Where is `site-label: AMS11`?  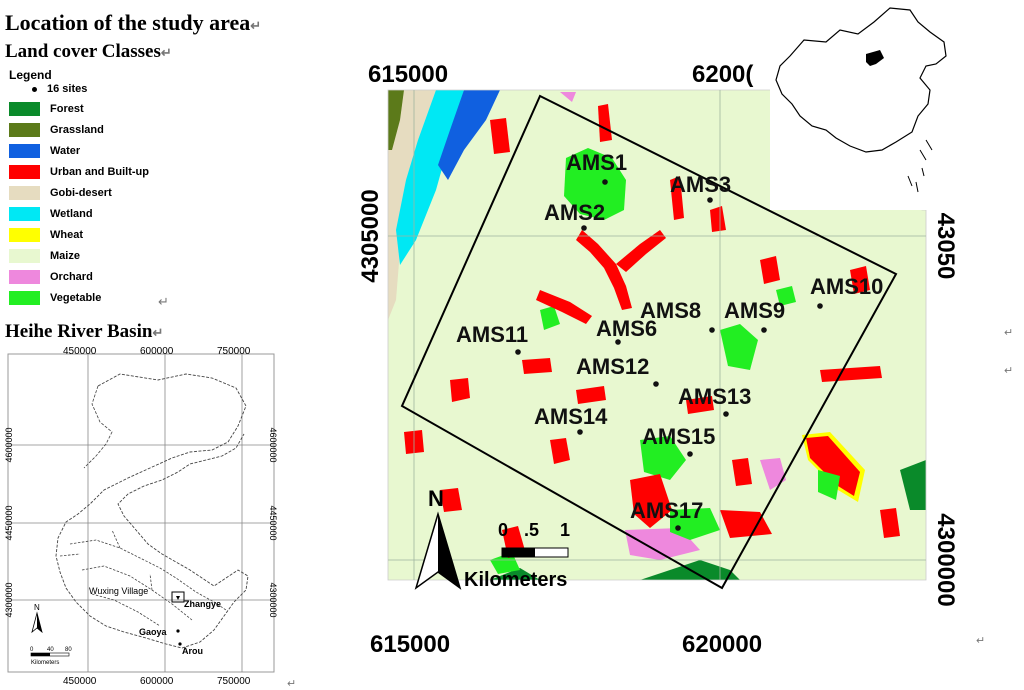 site-label: AMS11 is located at coordinates (492, 334).